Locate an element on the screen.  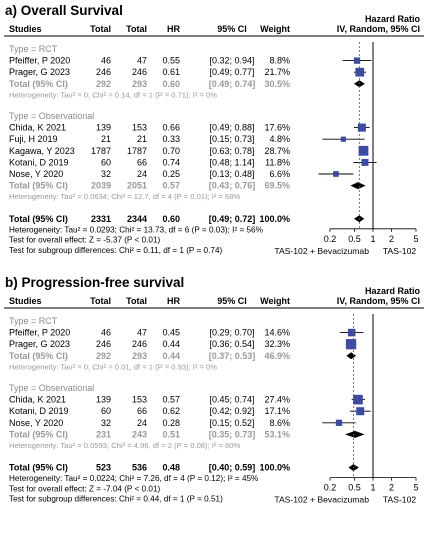
cell-weight: 4.8% is located at coordinates (279, 139).